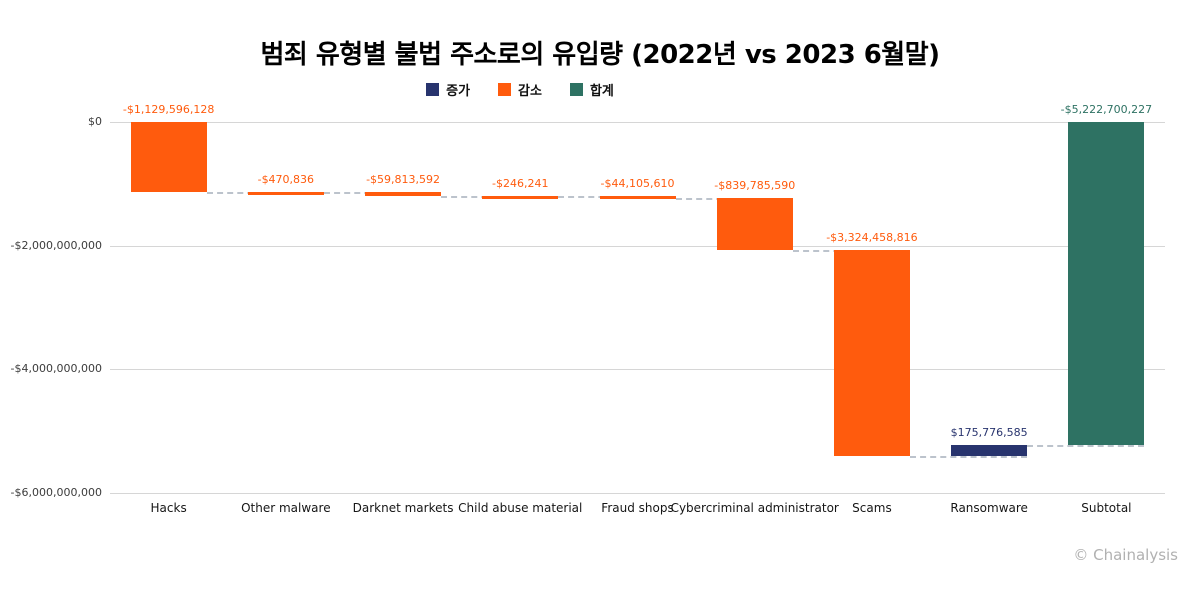 This screenshot has width=1200, height=598. What do you see at coordinates (168, 508) in the screenshot?
I see `x-axis-label: Hacks` at bounding box center [168, 508].